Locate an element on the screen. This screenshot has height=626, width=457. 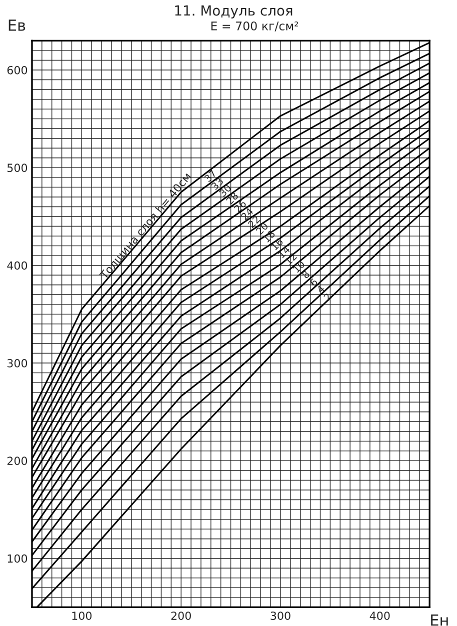
chart-subtitle: E = 700 кг/см² is located at coordinates (254, 26).